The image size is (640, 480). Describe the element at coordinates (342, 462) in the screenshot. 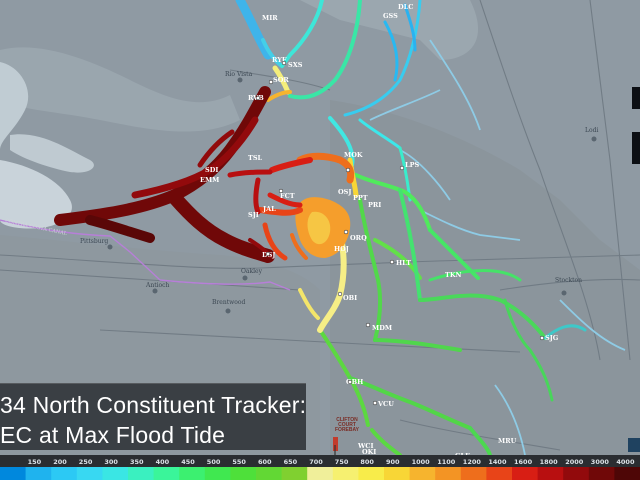

I see `colorbar-tick-label: 750` at that location.